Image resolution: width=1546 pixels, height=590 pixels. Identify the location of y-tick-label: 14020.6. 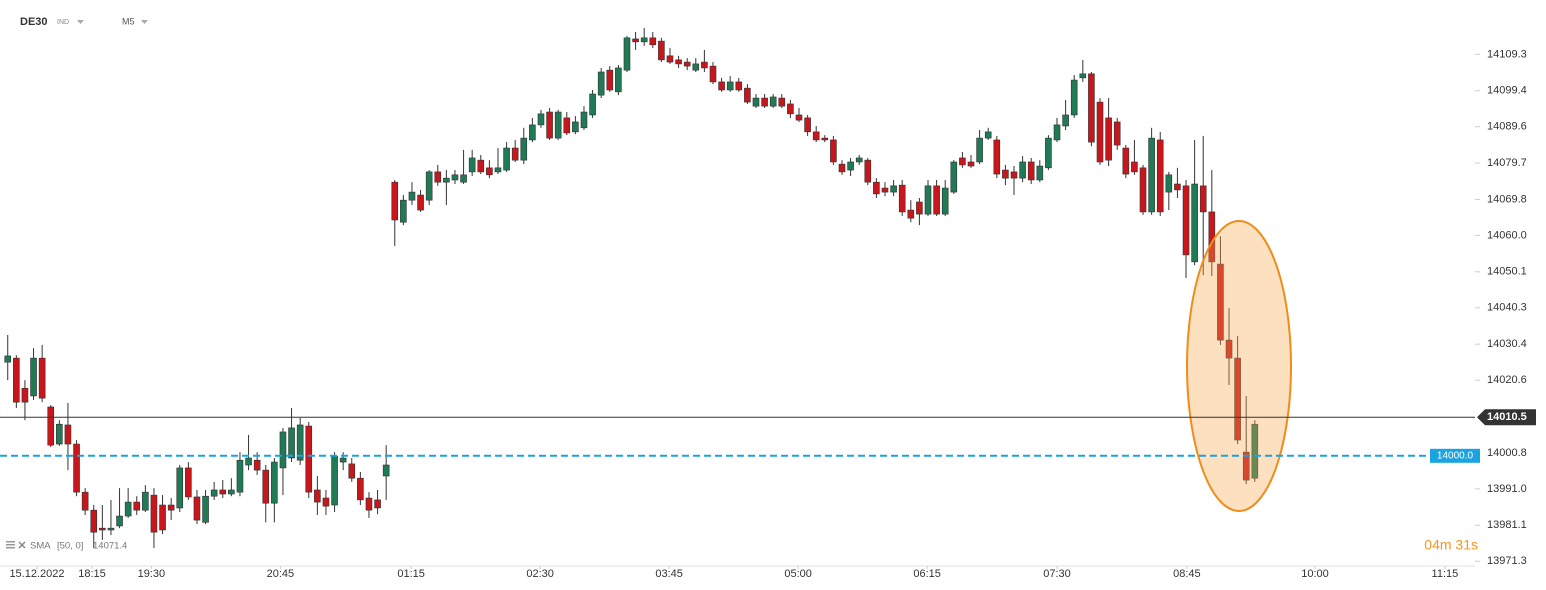
(1507, 380).